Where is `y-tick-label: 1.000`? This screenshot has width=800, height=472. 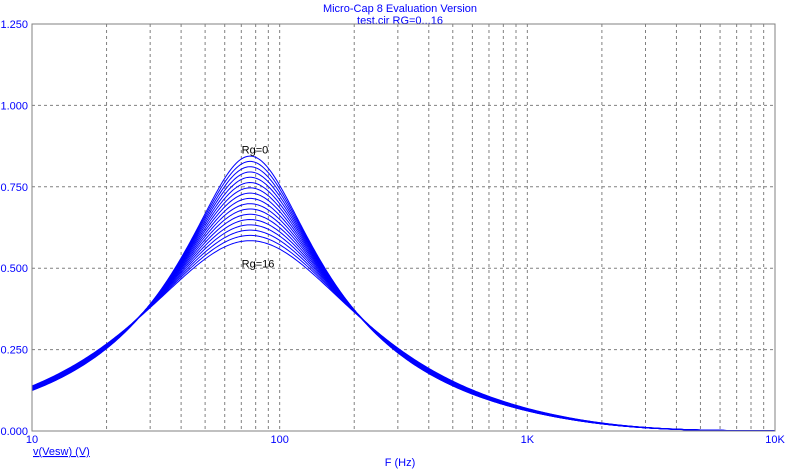
y-tick-label: 1.000 is located at coordinates (14, 106).